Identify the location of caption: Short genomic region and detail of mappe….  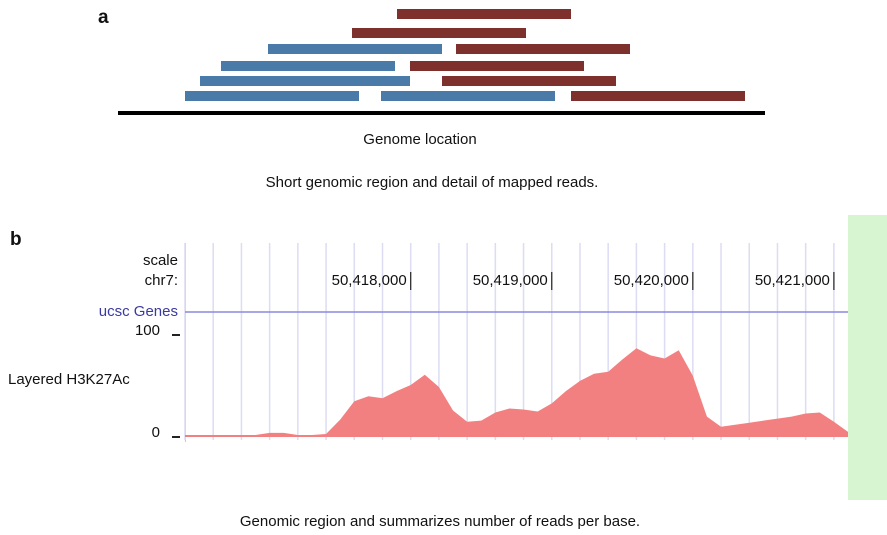
(432, 182).